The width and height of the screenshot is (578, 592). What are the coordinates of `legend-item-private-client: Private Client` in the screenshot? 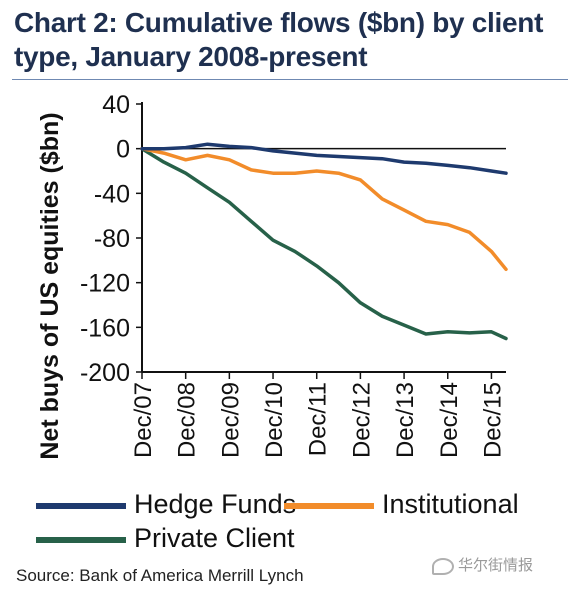 It's located at (165, 538).